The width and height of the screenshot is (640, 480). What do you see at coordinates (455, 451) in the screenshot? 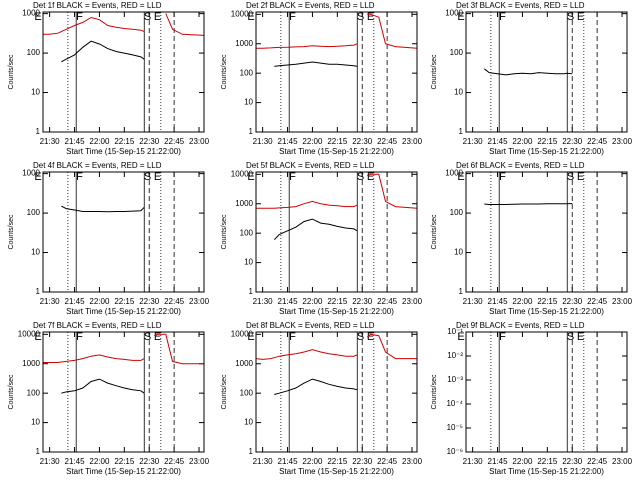
I see `y-tick-label: 10⁻⁶` at bounding box center [455, 451].